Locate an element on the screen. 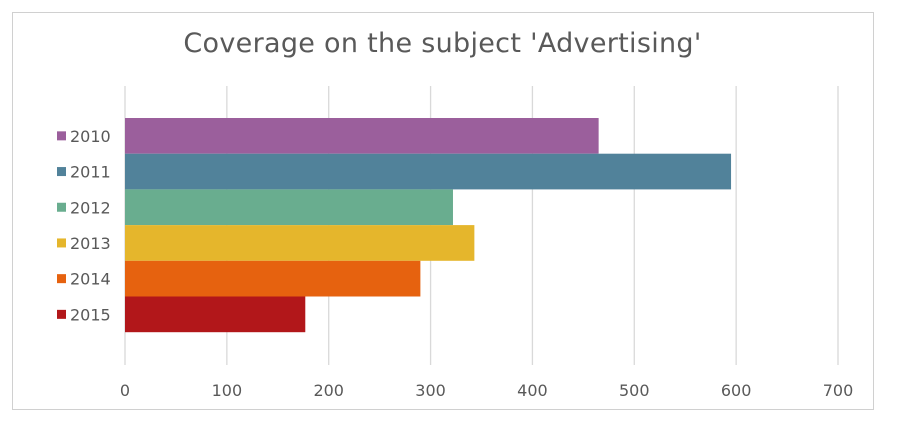 Image resolution: width=903 pixels, height=438 pixels. legend-label-2012: 2012 is located at coordinates (90, 207).